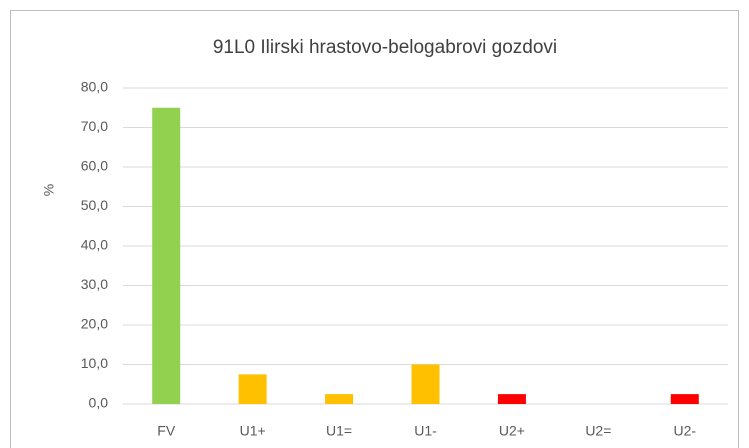  Describe the element at coordinates (339, 431) in the screenshot. I see `x-tick-label: U1=` at that location.